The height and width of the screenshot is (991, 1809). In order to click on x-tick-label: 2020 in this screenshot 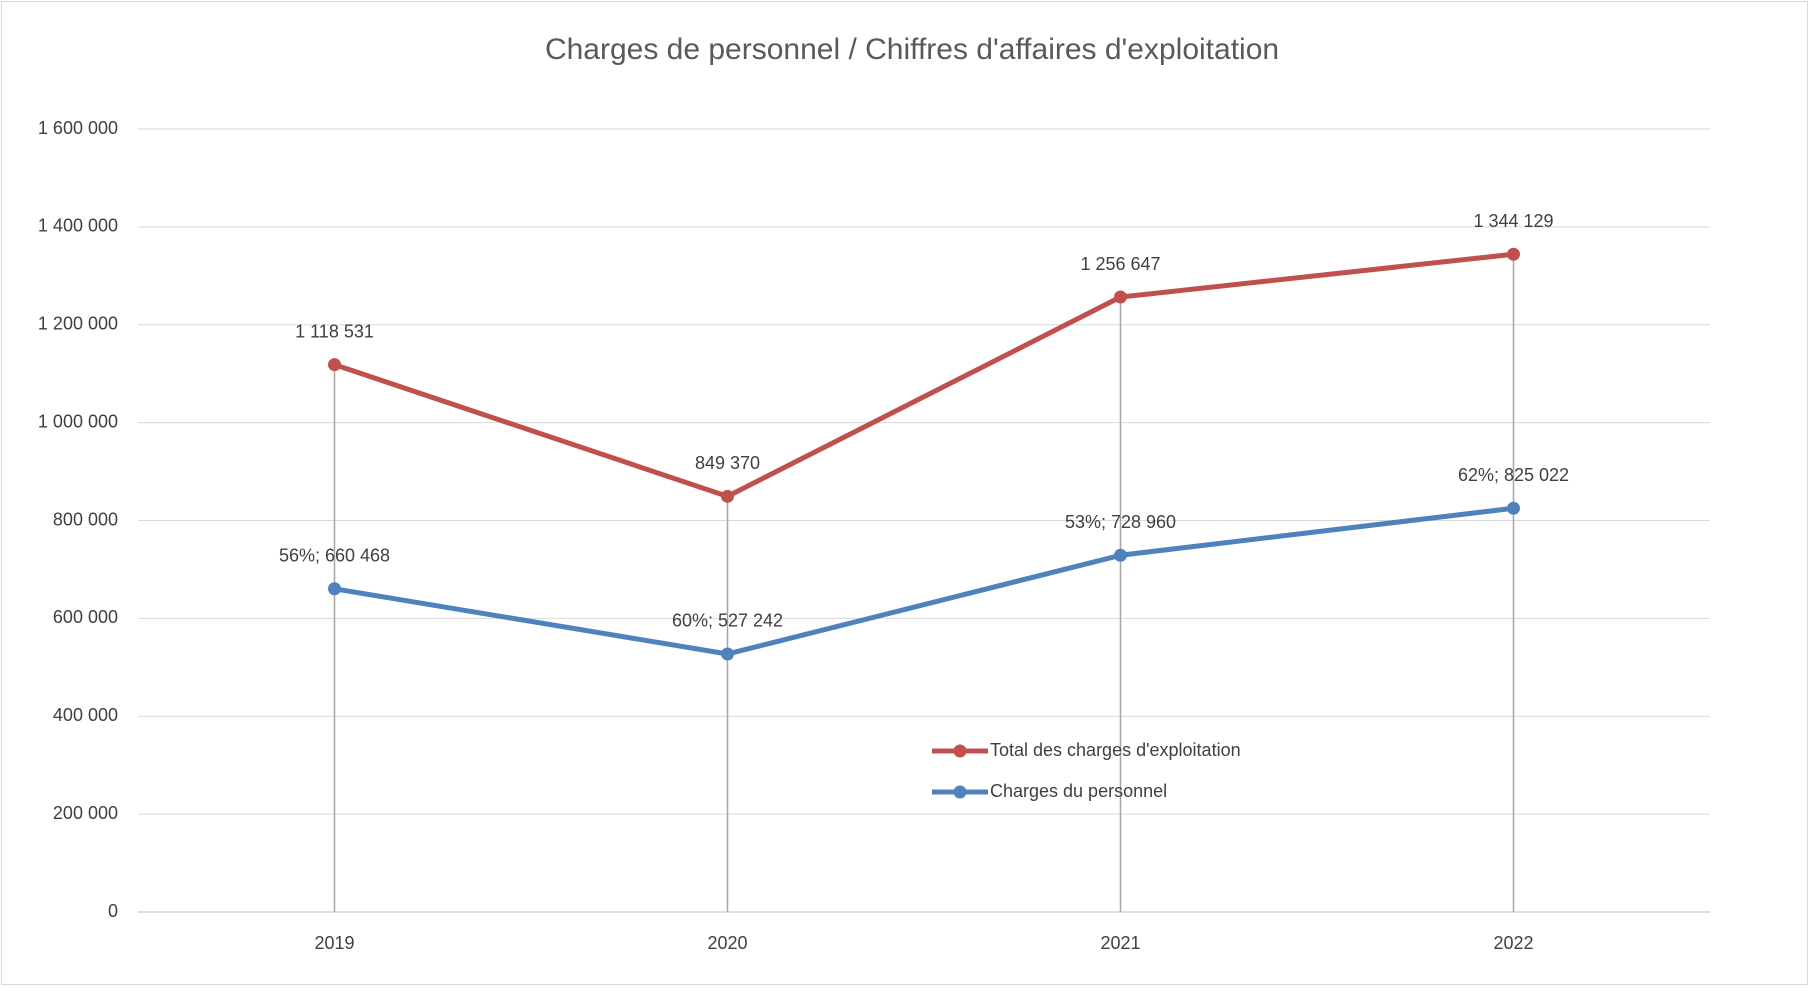, I will do `click(727, 943)`.